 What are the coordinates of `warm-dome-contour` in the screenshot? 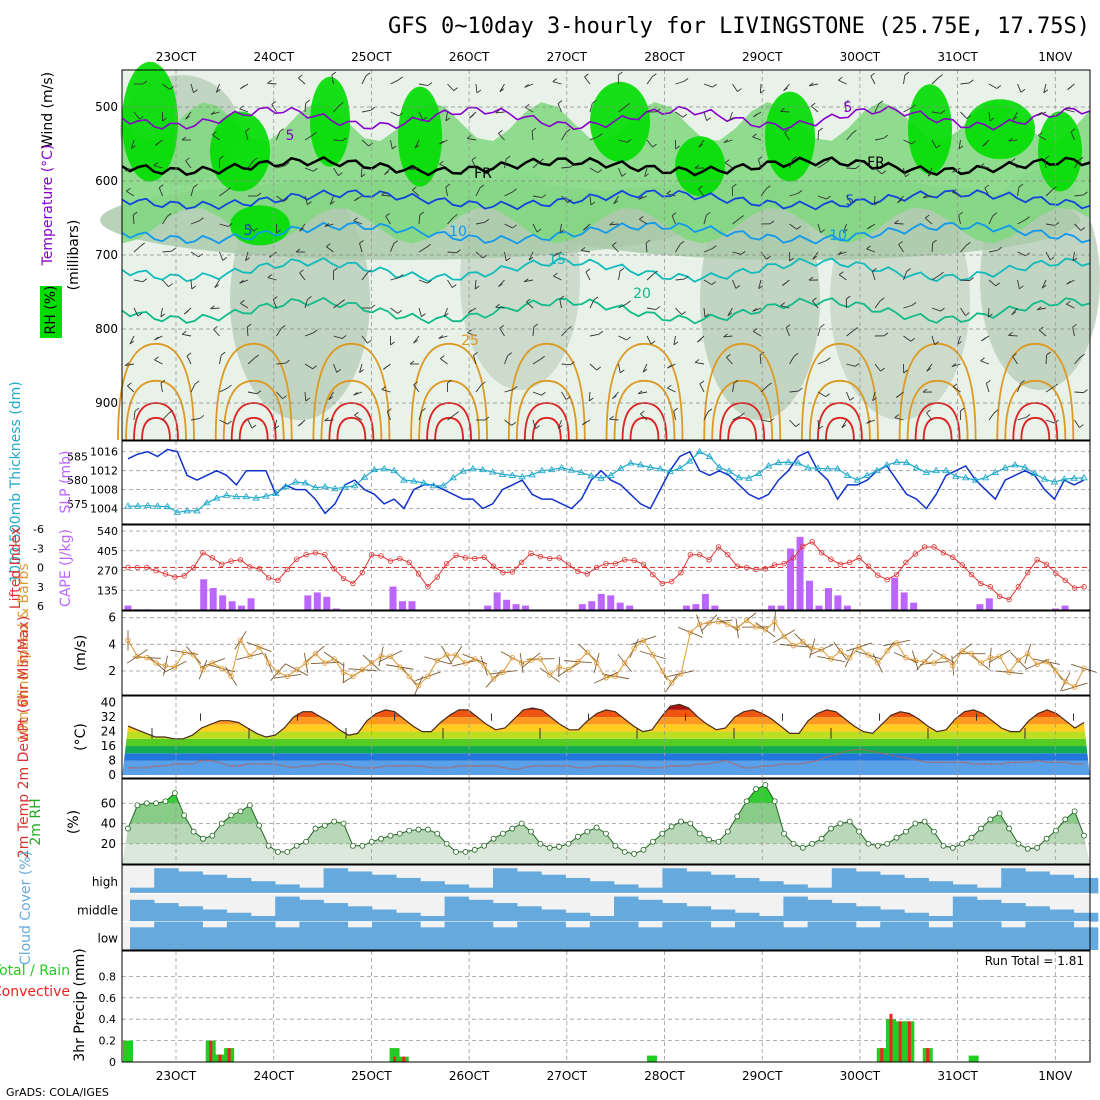 It's located at (449, 410).